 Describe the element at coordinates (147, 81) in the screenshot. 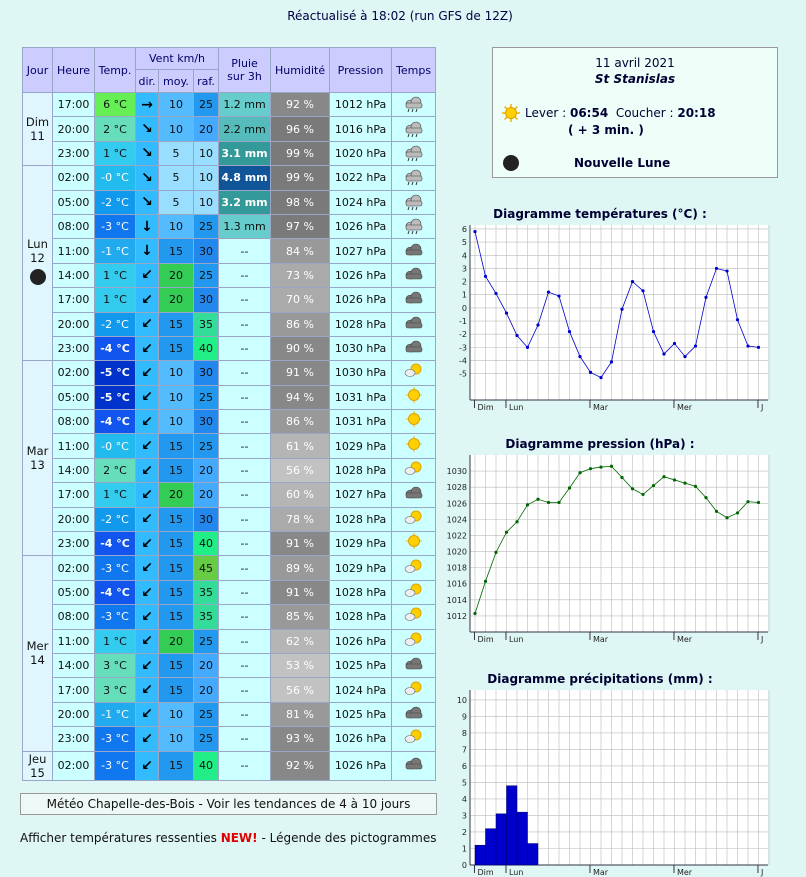

I see `col-header: dir.` at that location.